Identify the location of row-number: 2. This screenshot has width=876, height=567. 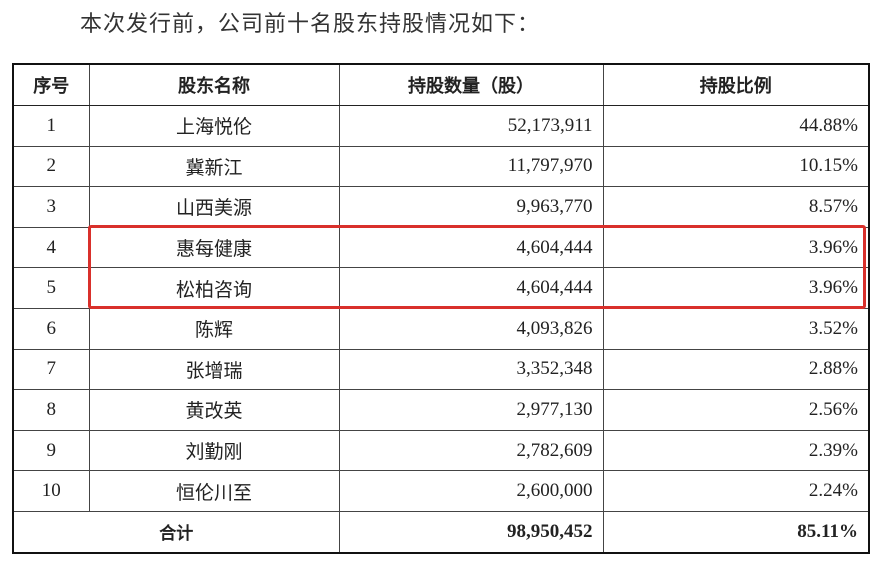
(51, 166).